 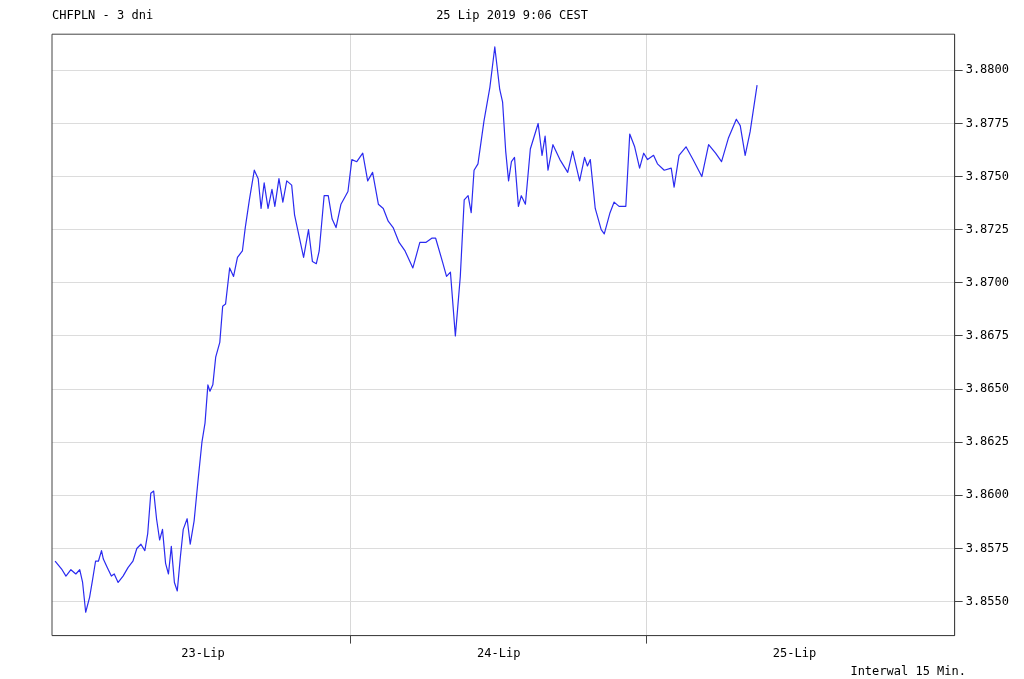 What do you see at coordinates (987, 281) in the screenshot?
I see `y-tick-label: 3.8700` at bounding box center [987, 281].